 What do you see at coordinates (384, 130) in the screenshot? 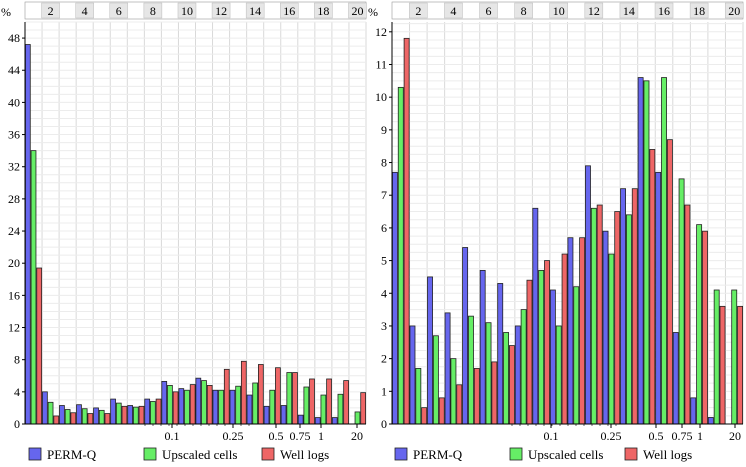
I see `y-tick-label: 9` at bounding box center [384, 130].